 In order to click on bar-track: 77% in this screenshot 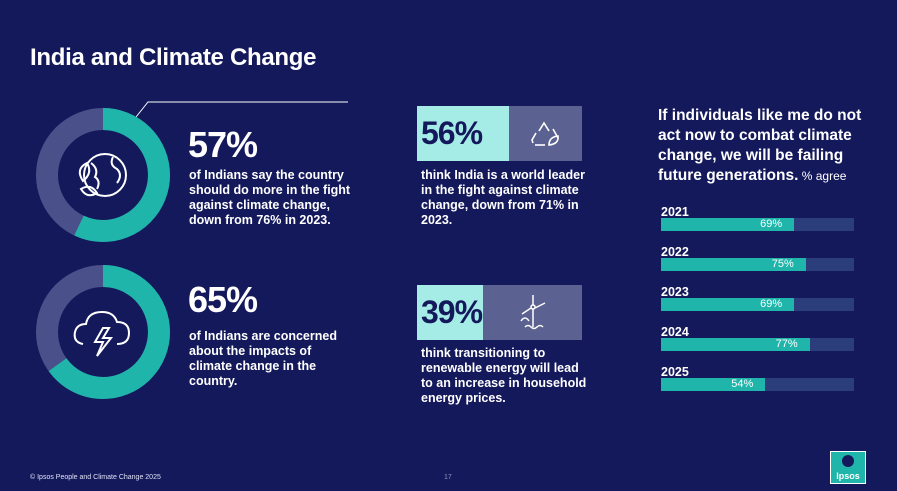, I will do `click(757, 344)`.